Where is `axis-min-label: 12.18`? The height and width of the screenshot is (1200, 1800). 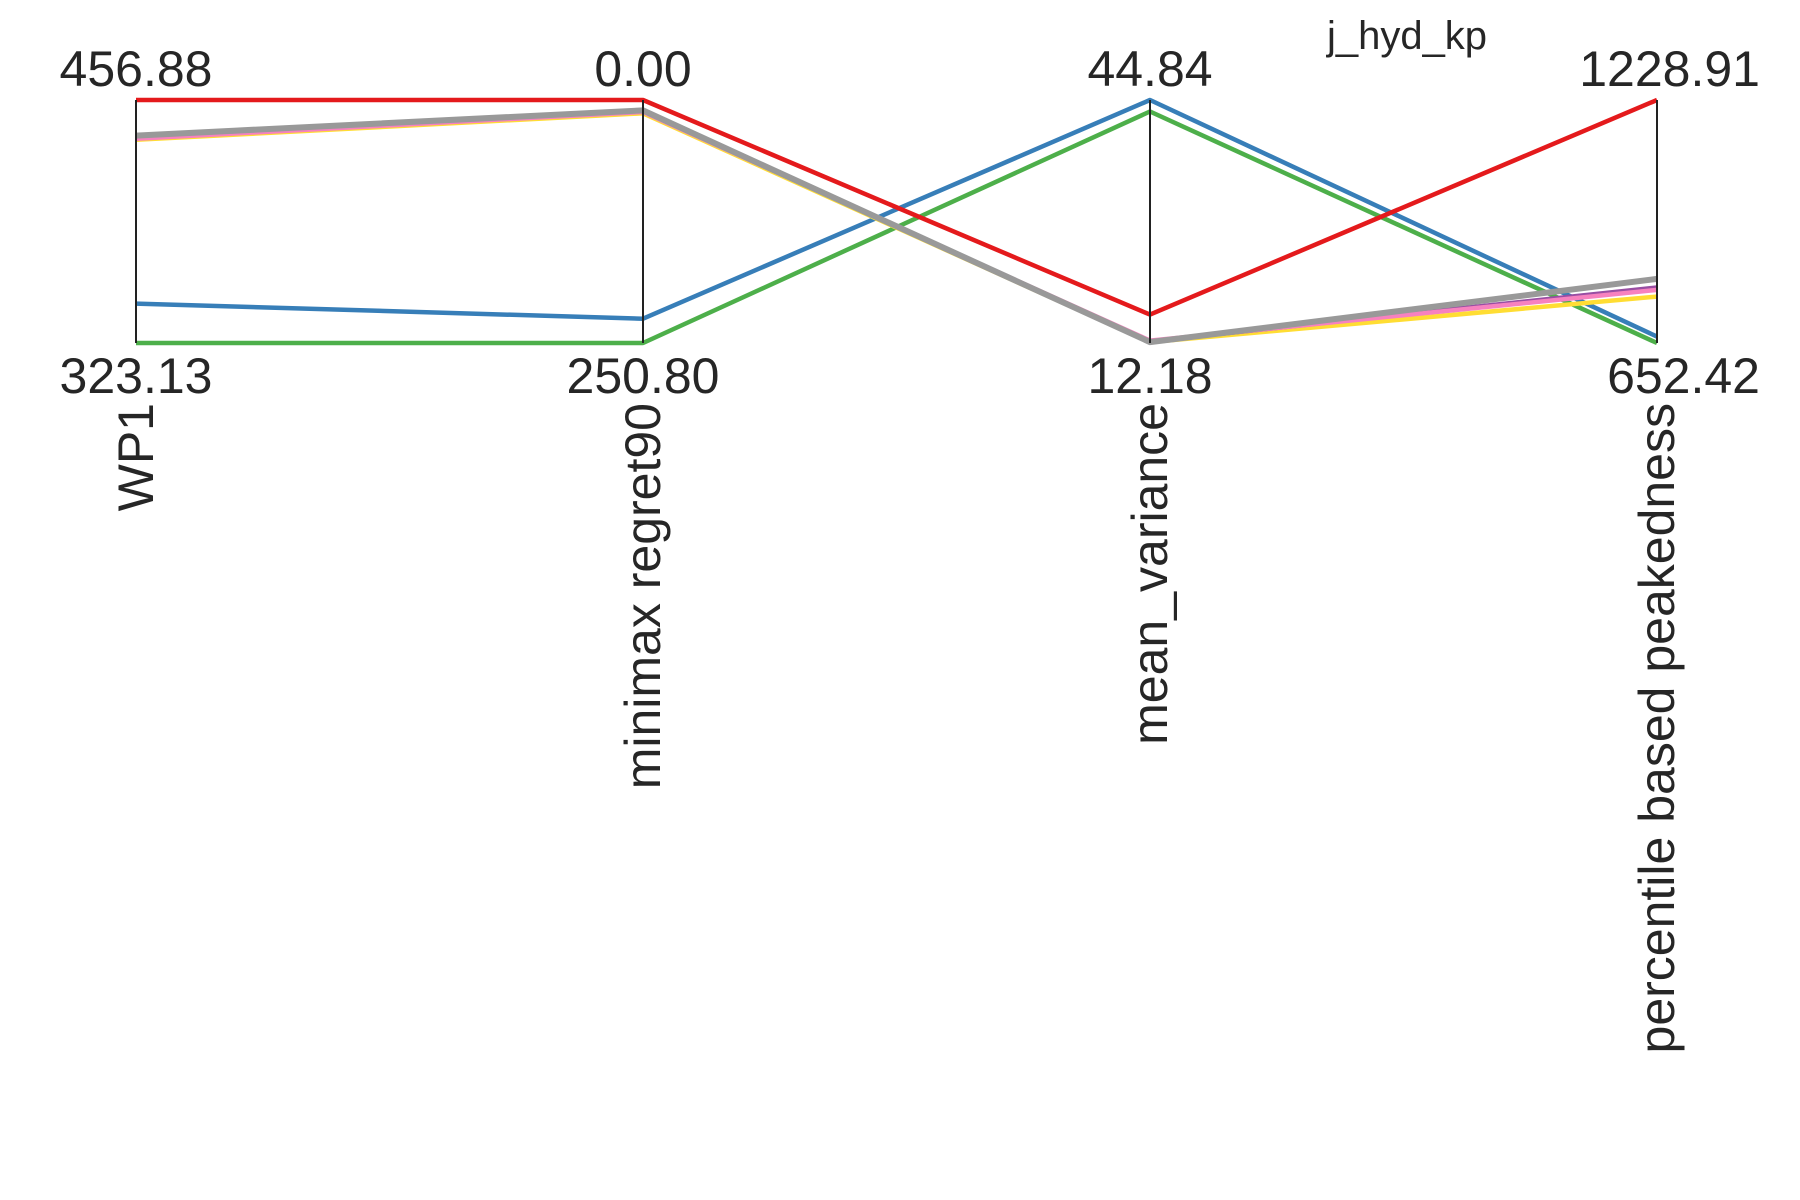 axis-min-label: 12.18 is located at coordinates (1149, 376).